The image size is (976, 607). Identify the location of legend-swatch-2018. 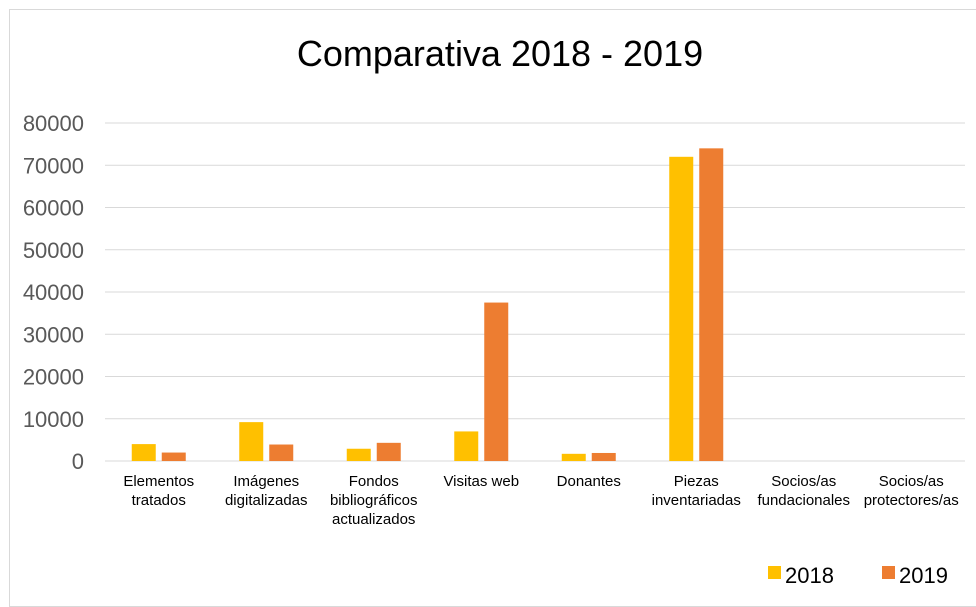
(774, 572).